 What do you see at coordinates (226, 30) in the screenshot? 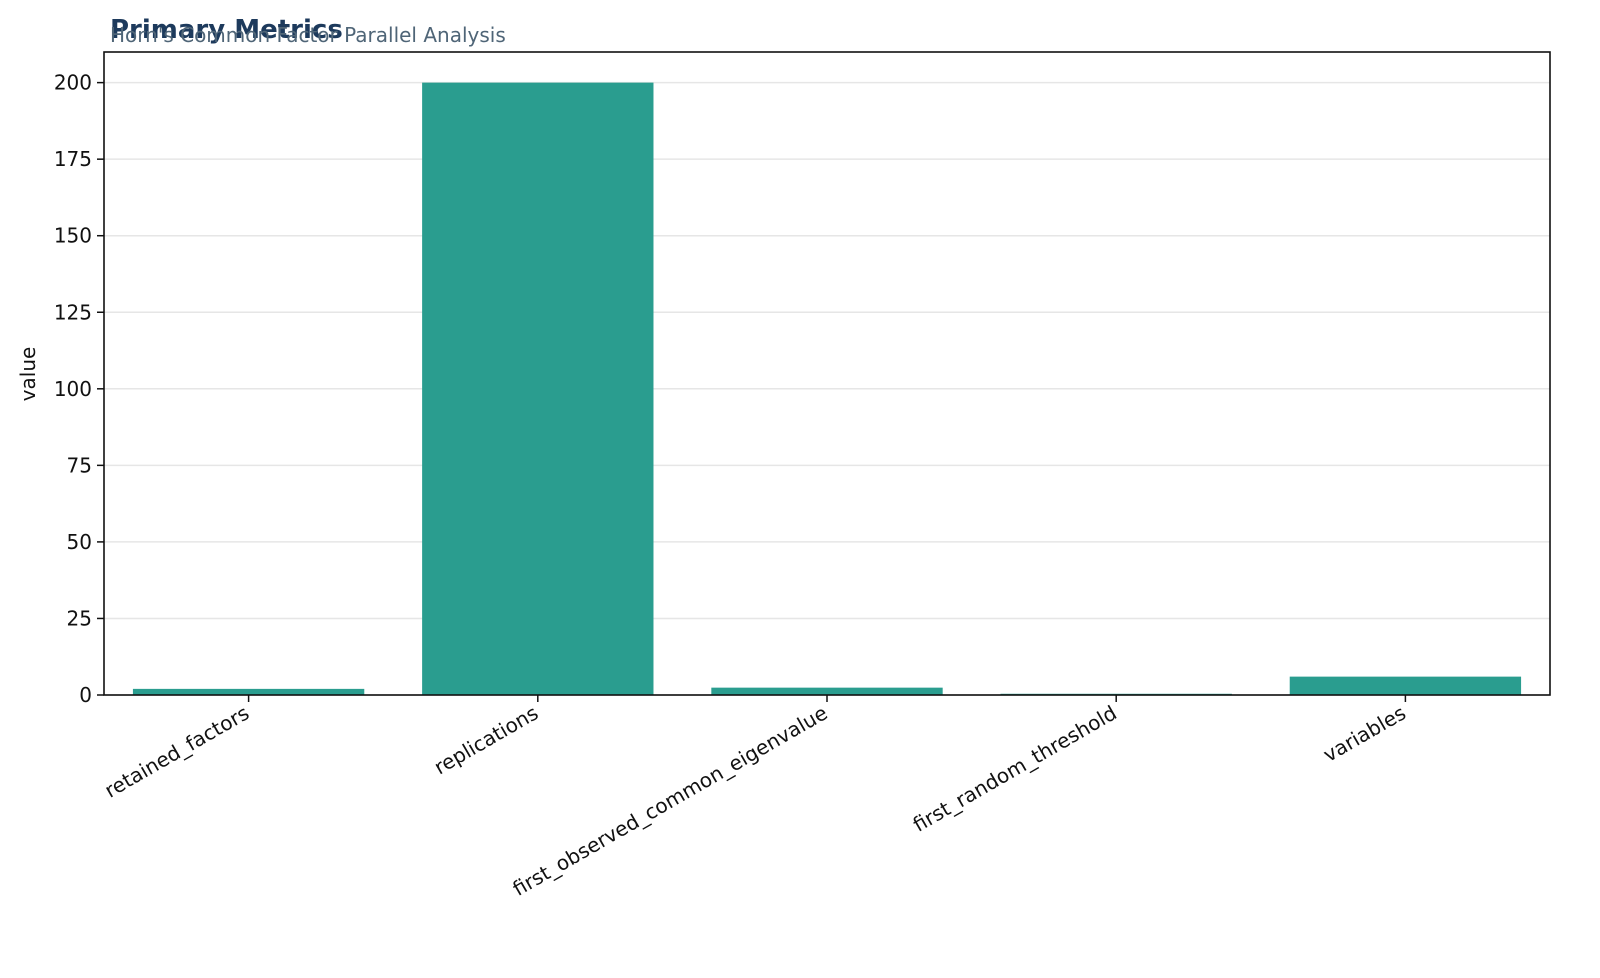
I see `chart-title: Primary Metrics` at bounding box center [226, 30].